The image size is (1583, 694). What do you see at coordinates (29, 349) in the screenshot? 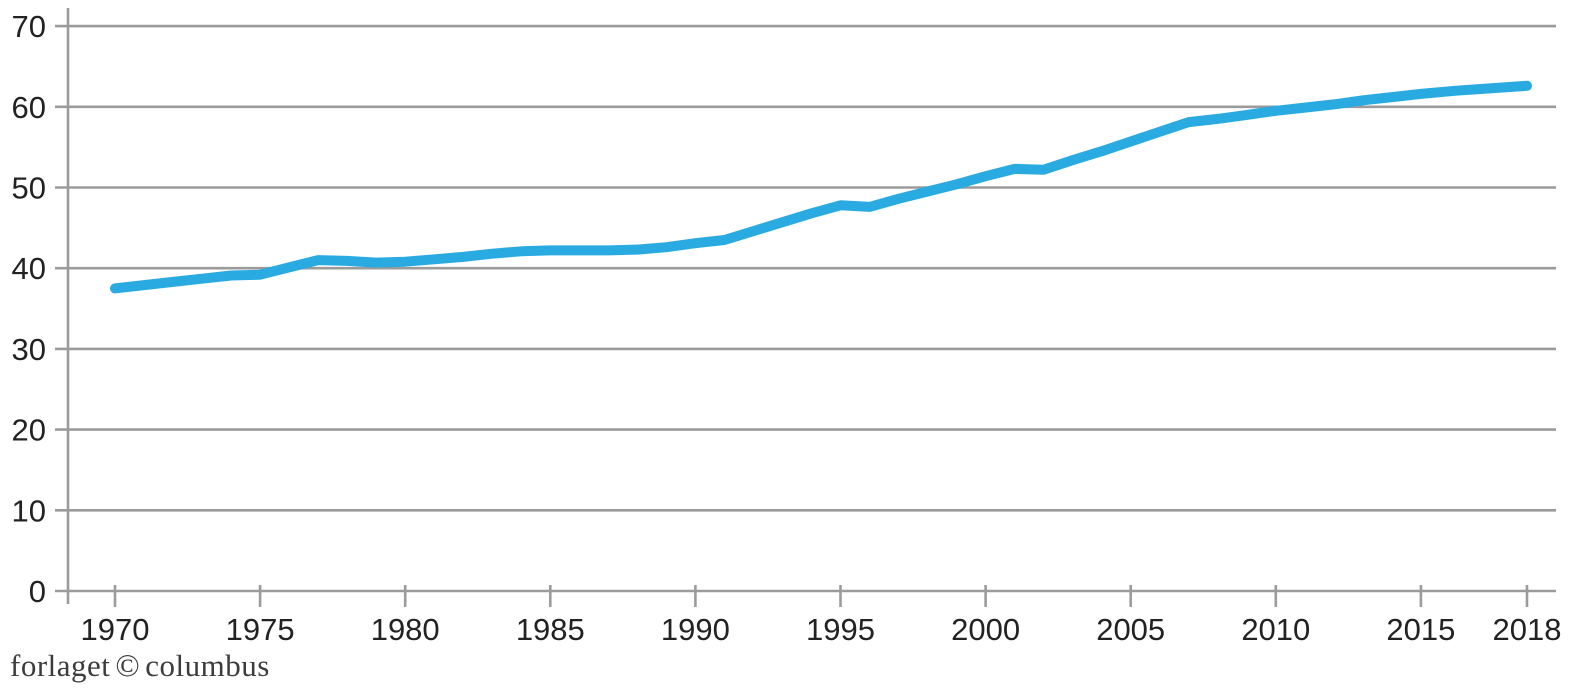
I see `y-tick-label-30: 30` at bounding box center [29, 349].